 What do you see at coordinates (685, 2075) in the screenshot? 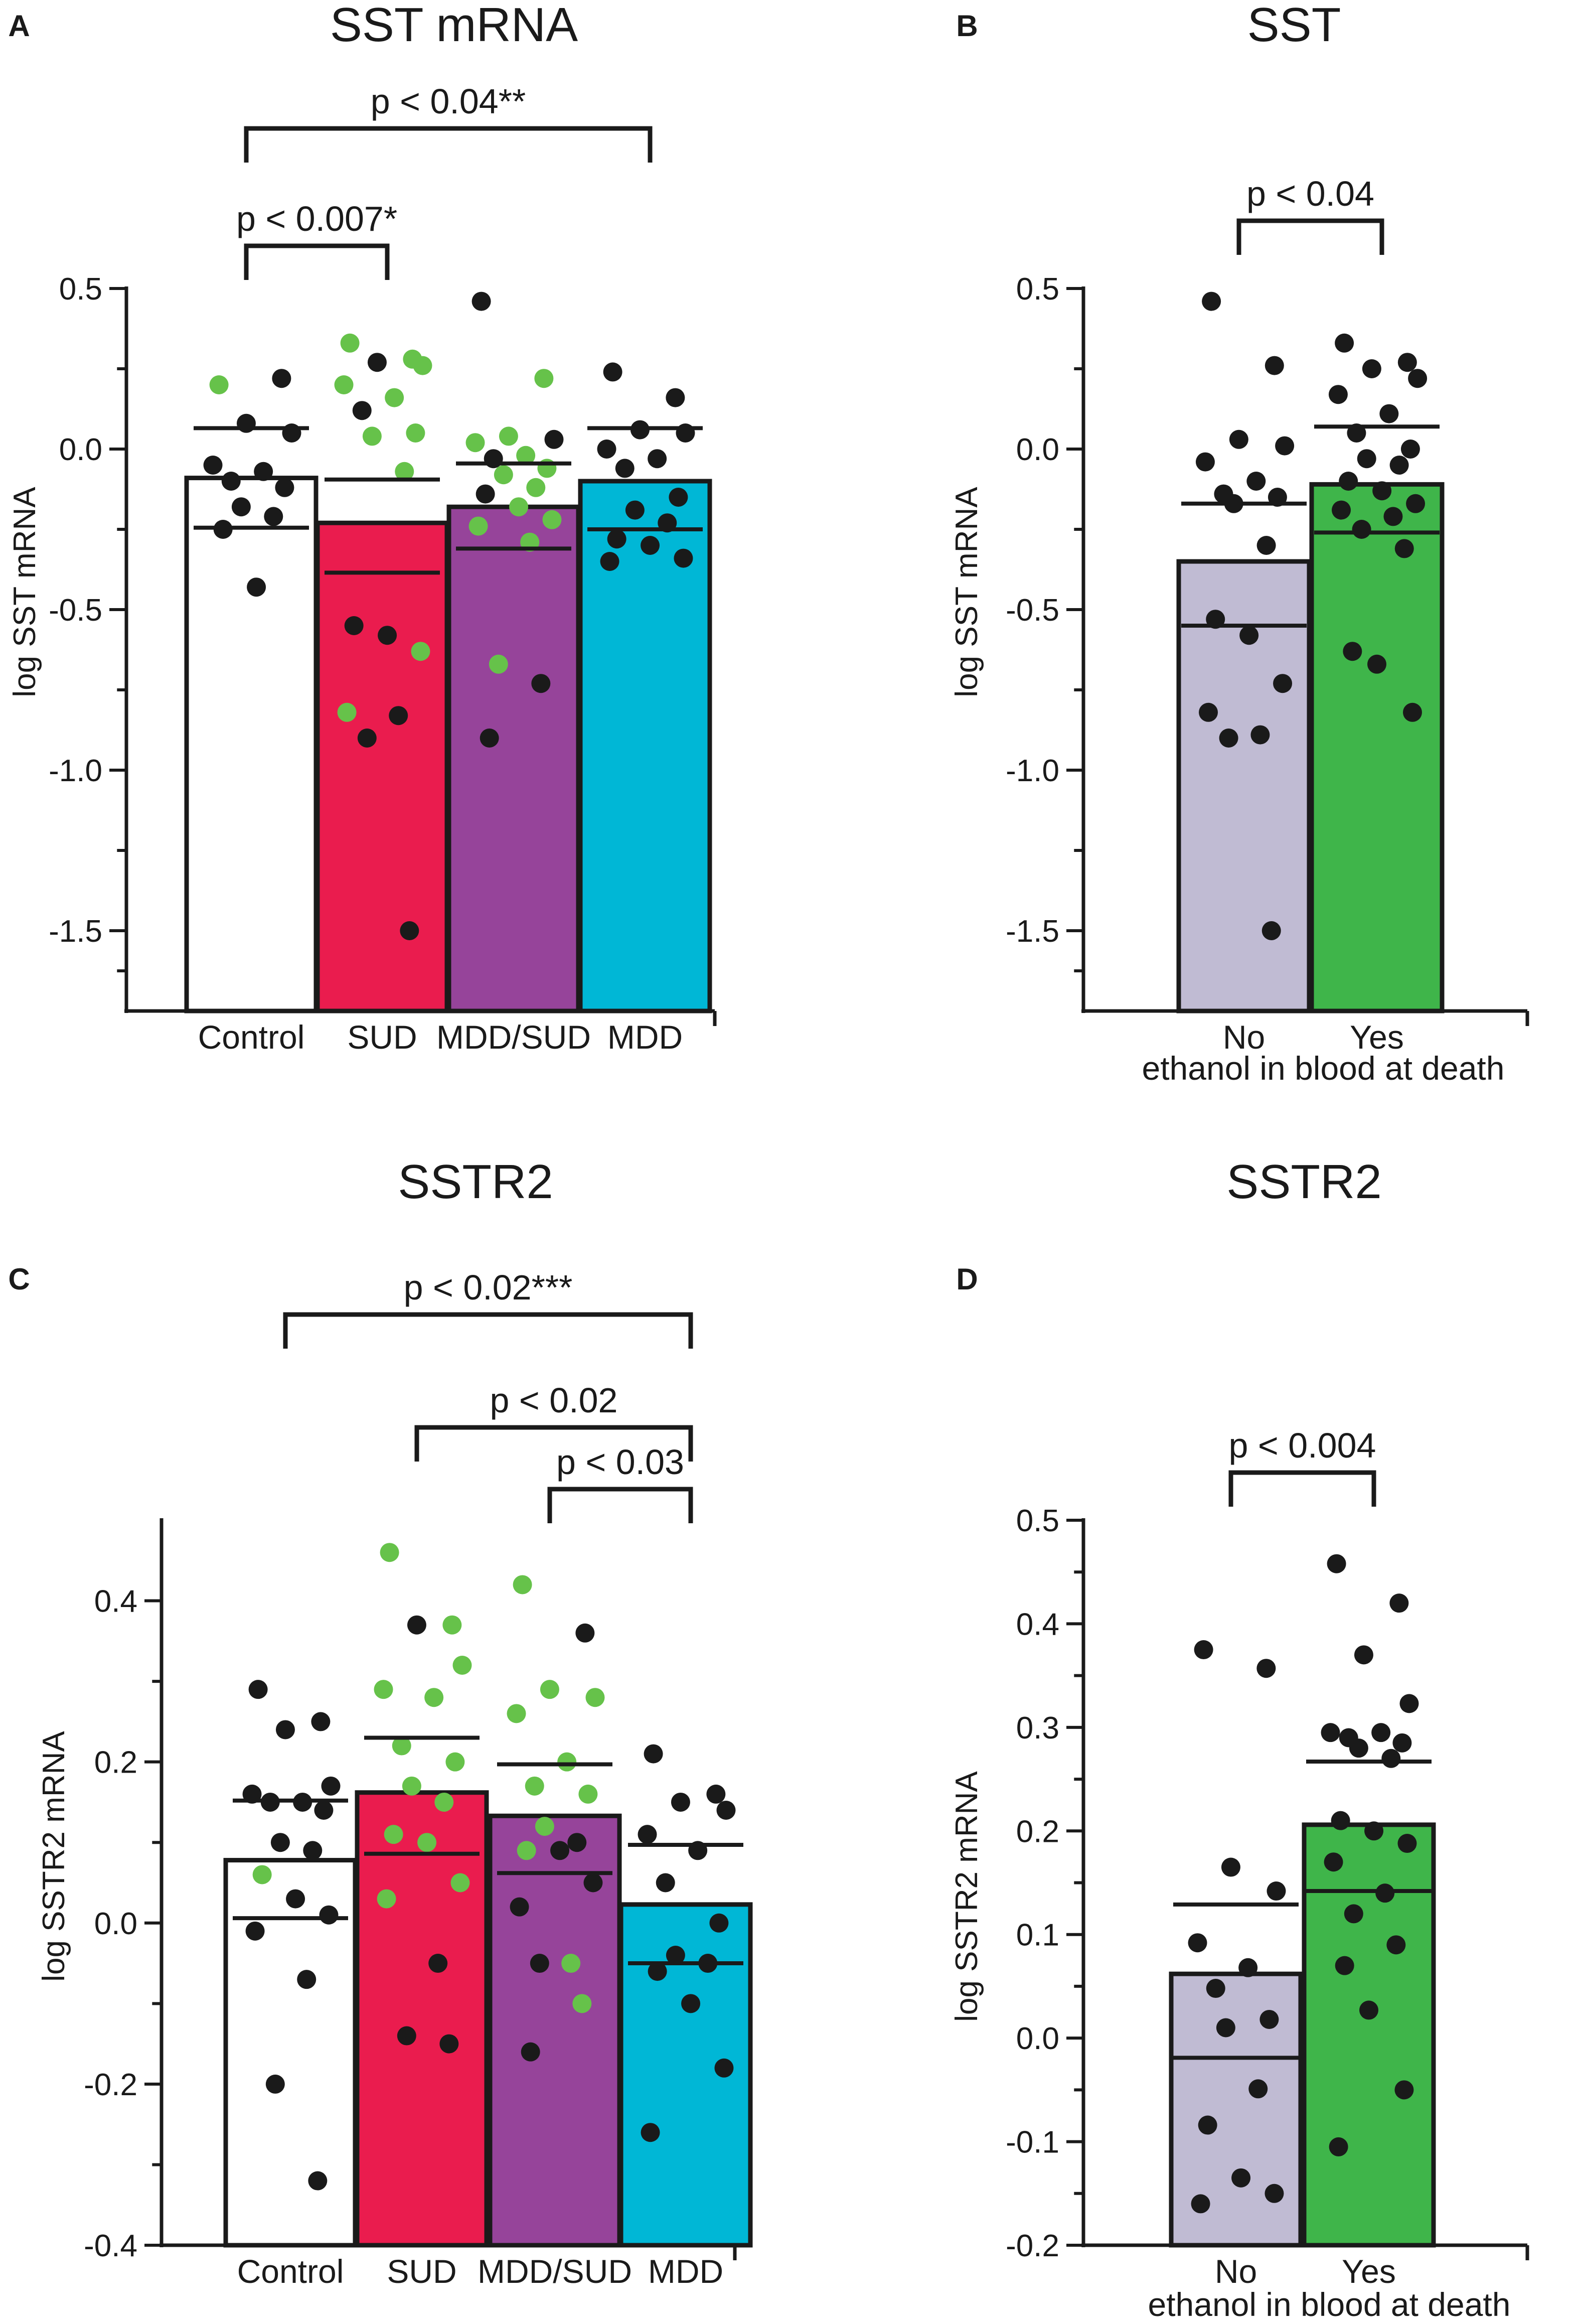
I see `panel-c-bar-mdd` at bounding box center [685, 2075].